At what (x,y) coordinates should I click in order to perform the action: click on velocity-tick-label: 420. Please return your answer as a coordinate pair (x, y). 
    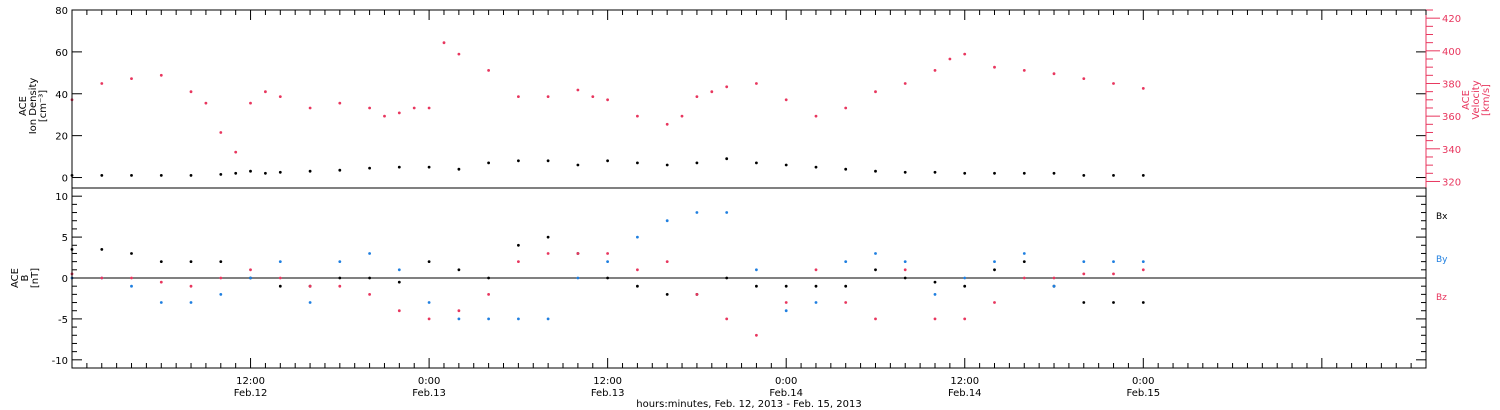
    Looking at the image, I should click on (1451, 19).